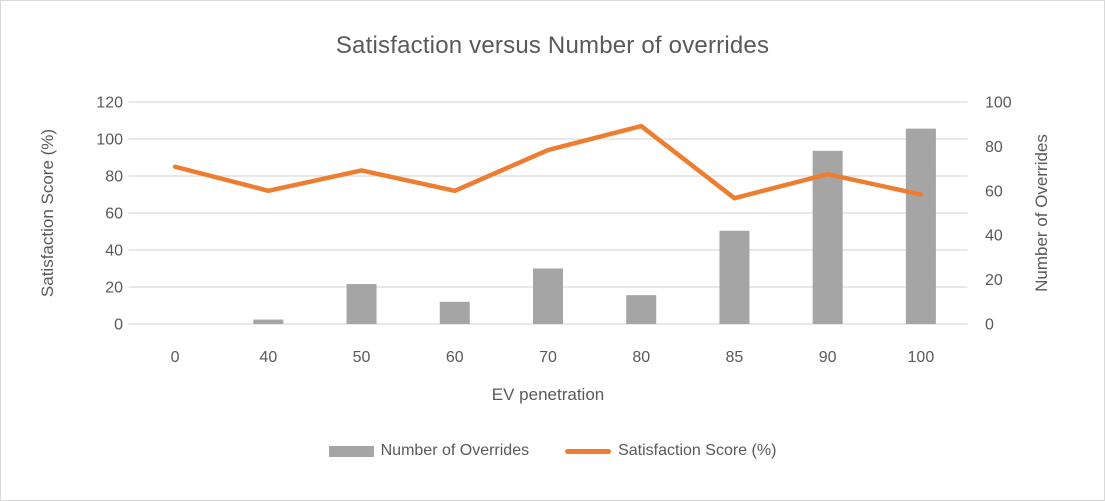 The width and height of the screenshot is (1105, 501). Describe the element at coordinates (697, 450) in the screenshot. I see `legend-label-satisfaction: Satisfaction Score (%)` at that location.